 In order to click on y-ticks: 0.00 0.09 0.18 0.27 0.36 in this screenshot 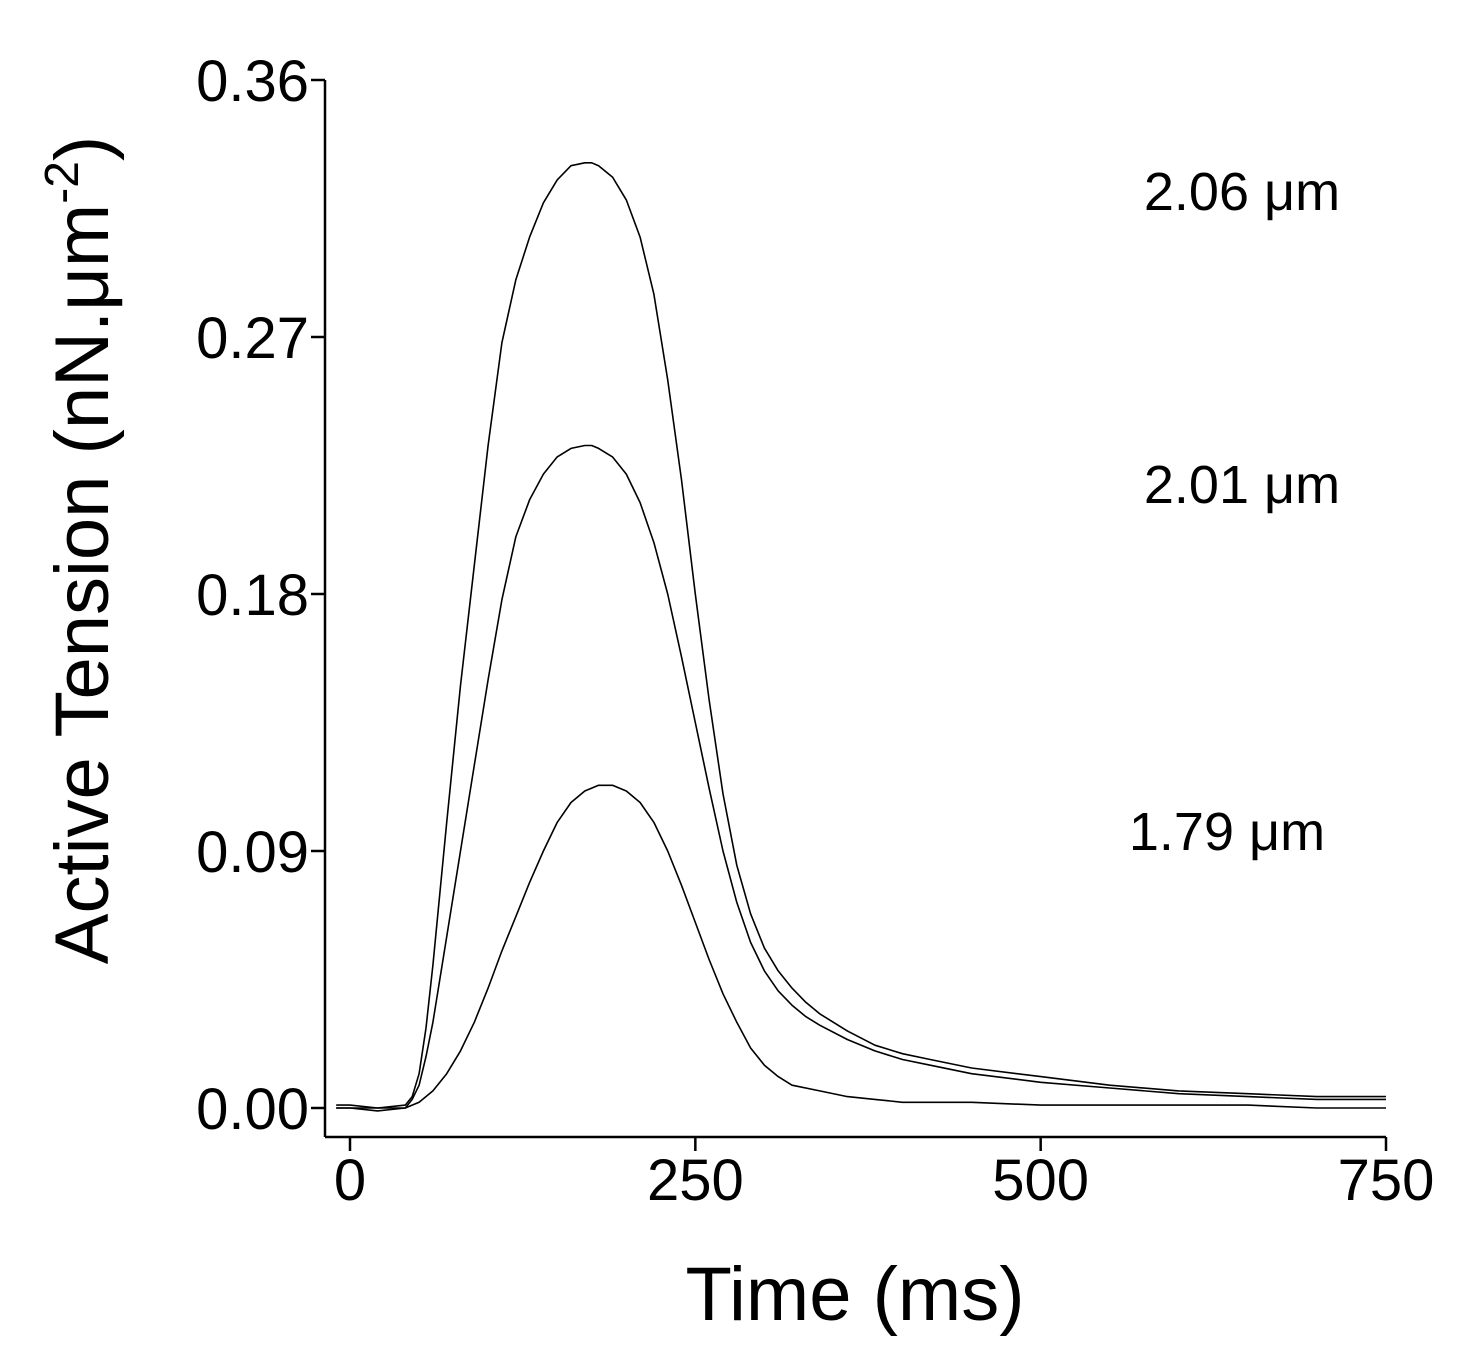, I will do `click(260, 595)`.